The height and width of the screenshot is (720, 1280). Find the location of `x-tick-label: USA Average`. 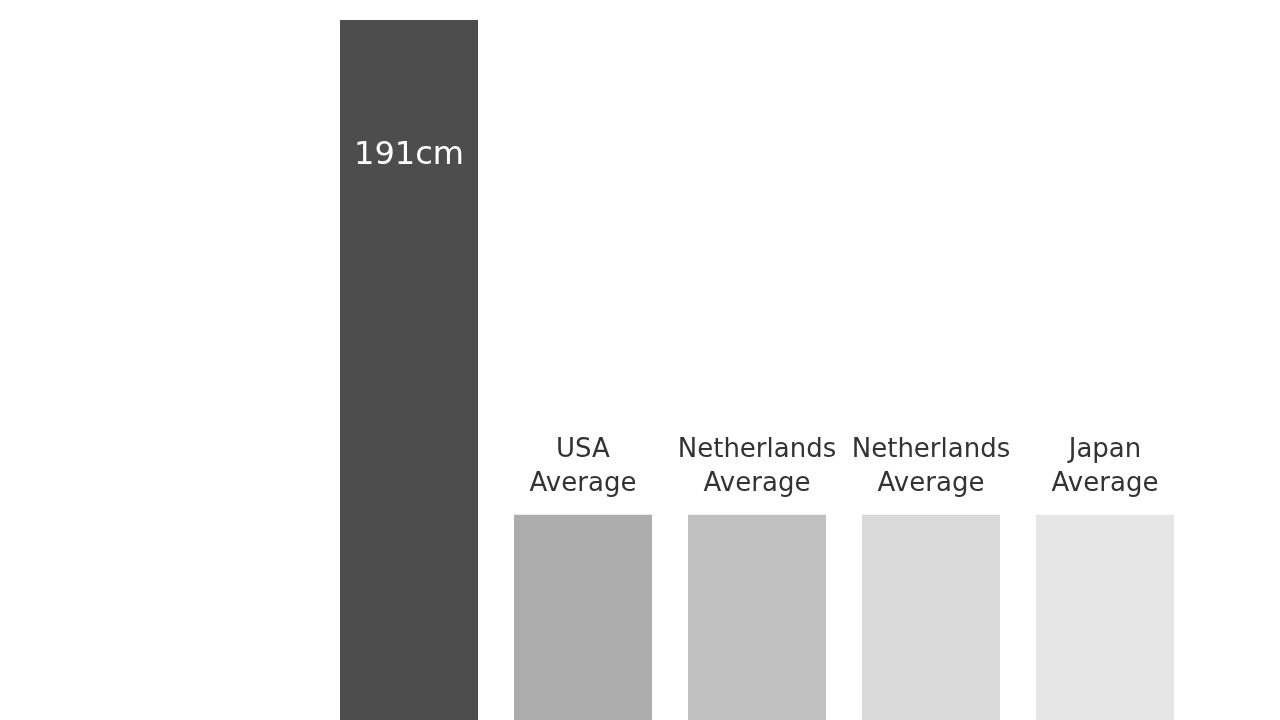

x-tick-label: USA Average is located at coordinates (583, 464).